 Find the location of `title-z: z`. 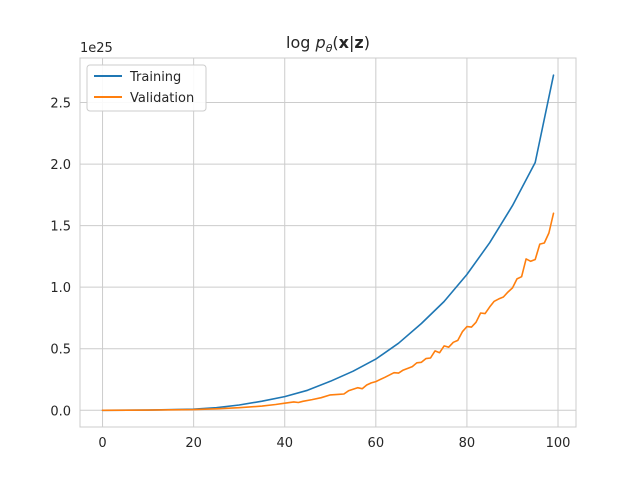

title-z: z is located at coordinates (358, 42).